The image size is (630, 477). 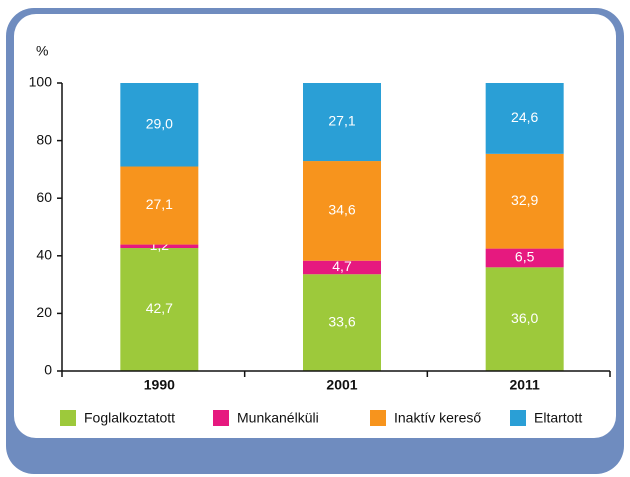 What do you see at coordinates (41, 82) in the screenshot?
I see `y-tick-label: 100` at bounding box center [41, 82].